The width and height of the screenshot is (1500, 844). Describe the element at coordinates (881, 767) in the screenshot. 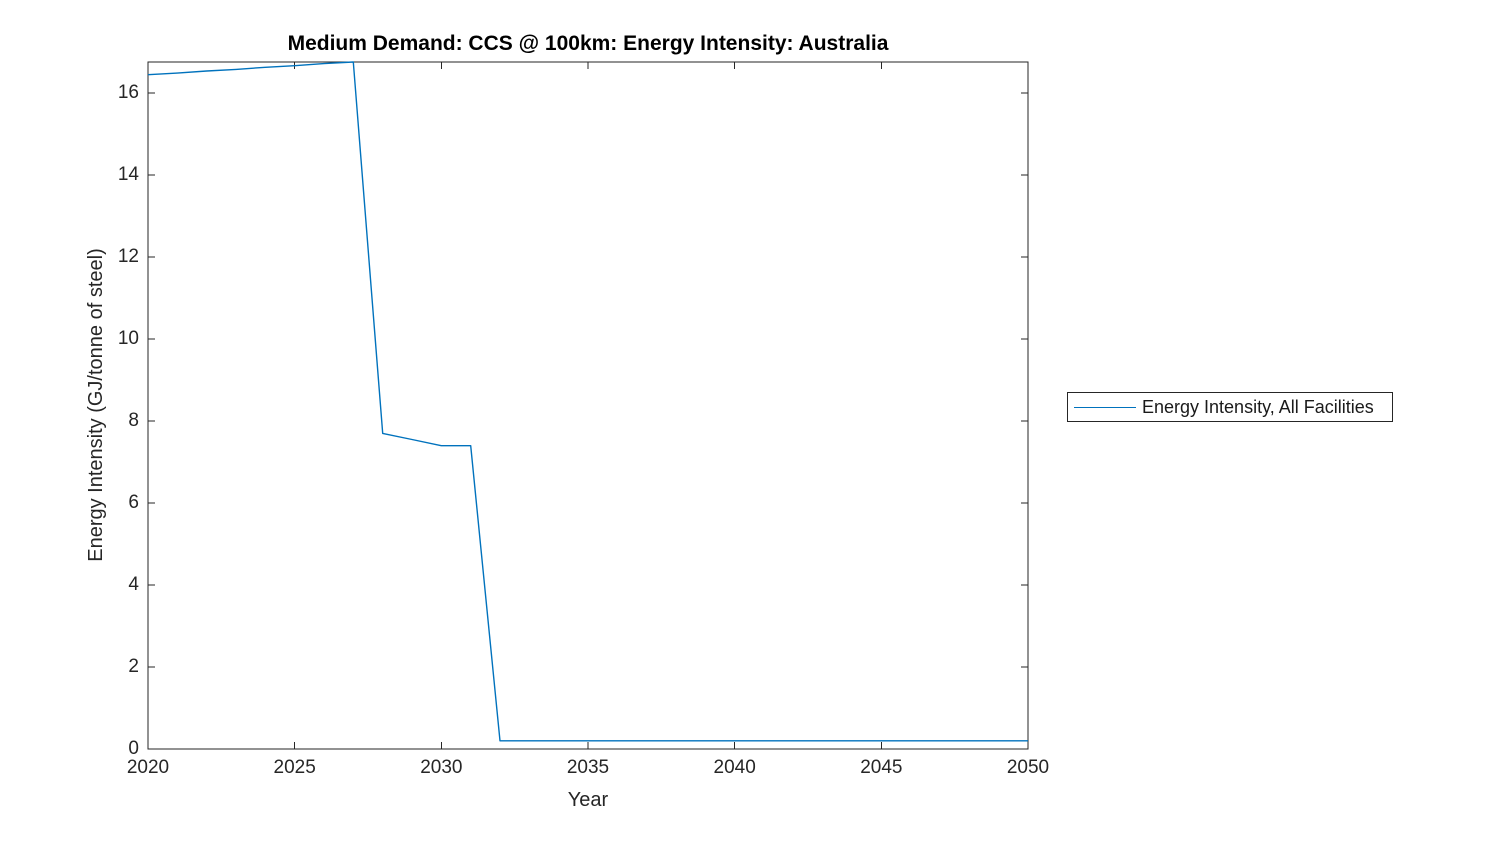

I see `x-tick-label: 2045` at that location.